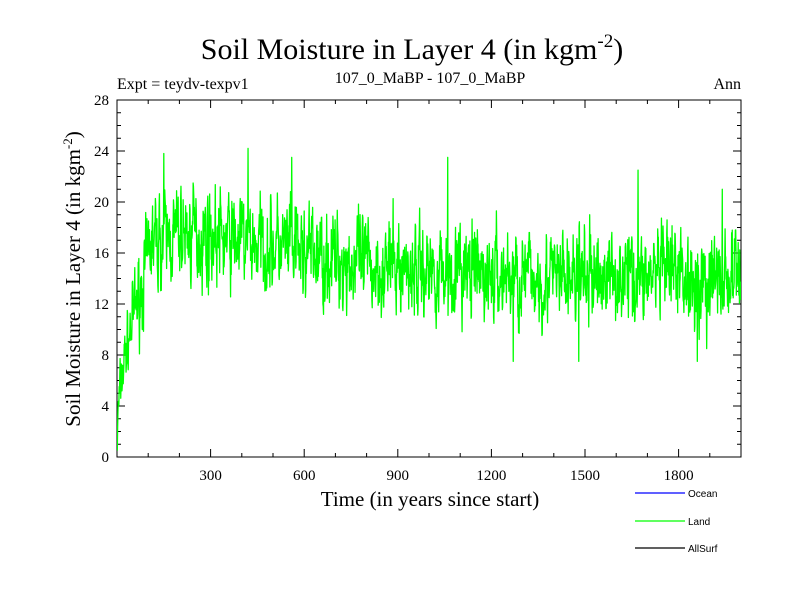 The width and height of the screenshot is (800, 600). I want to click on x-tick-label: 1200, so click(491, 476).